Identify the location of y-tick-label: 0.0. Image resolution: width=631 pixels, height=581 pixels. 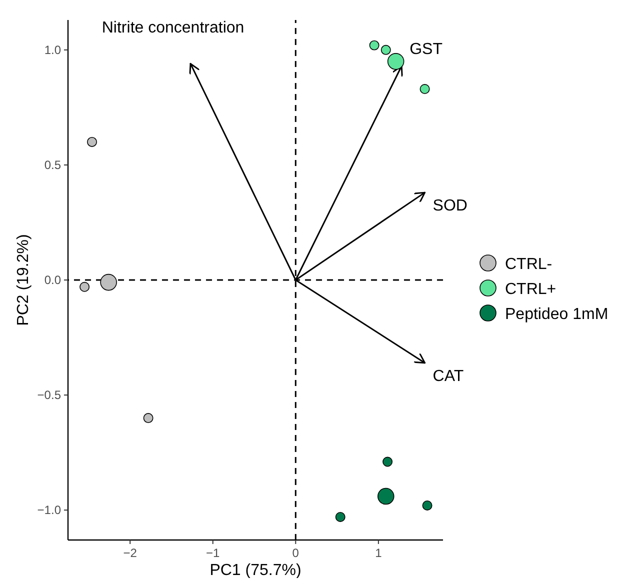
(53, 280).